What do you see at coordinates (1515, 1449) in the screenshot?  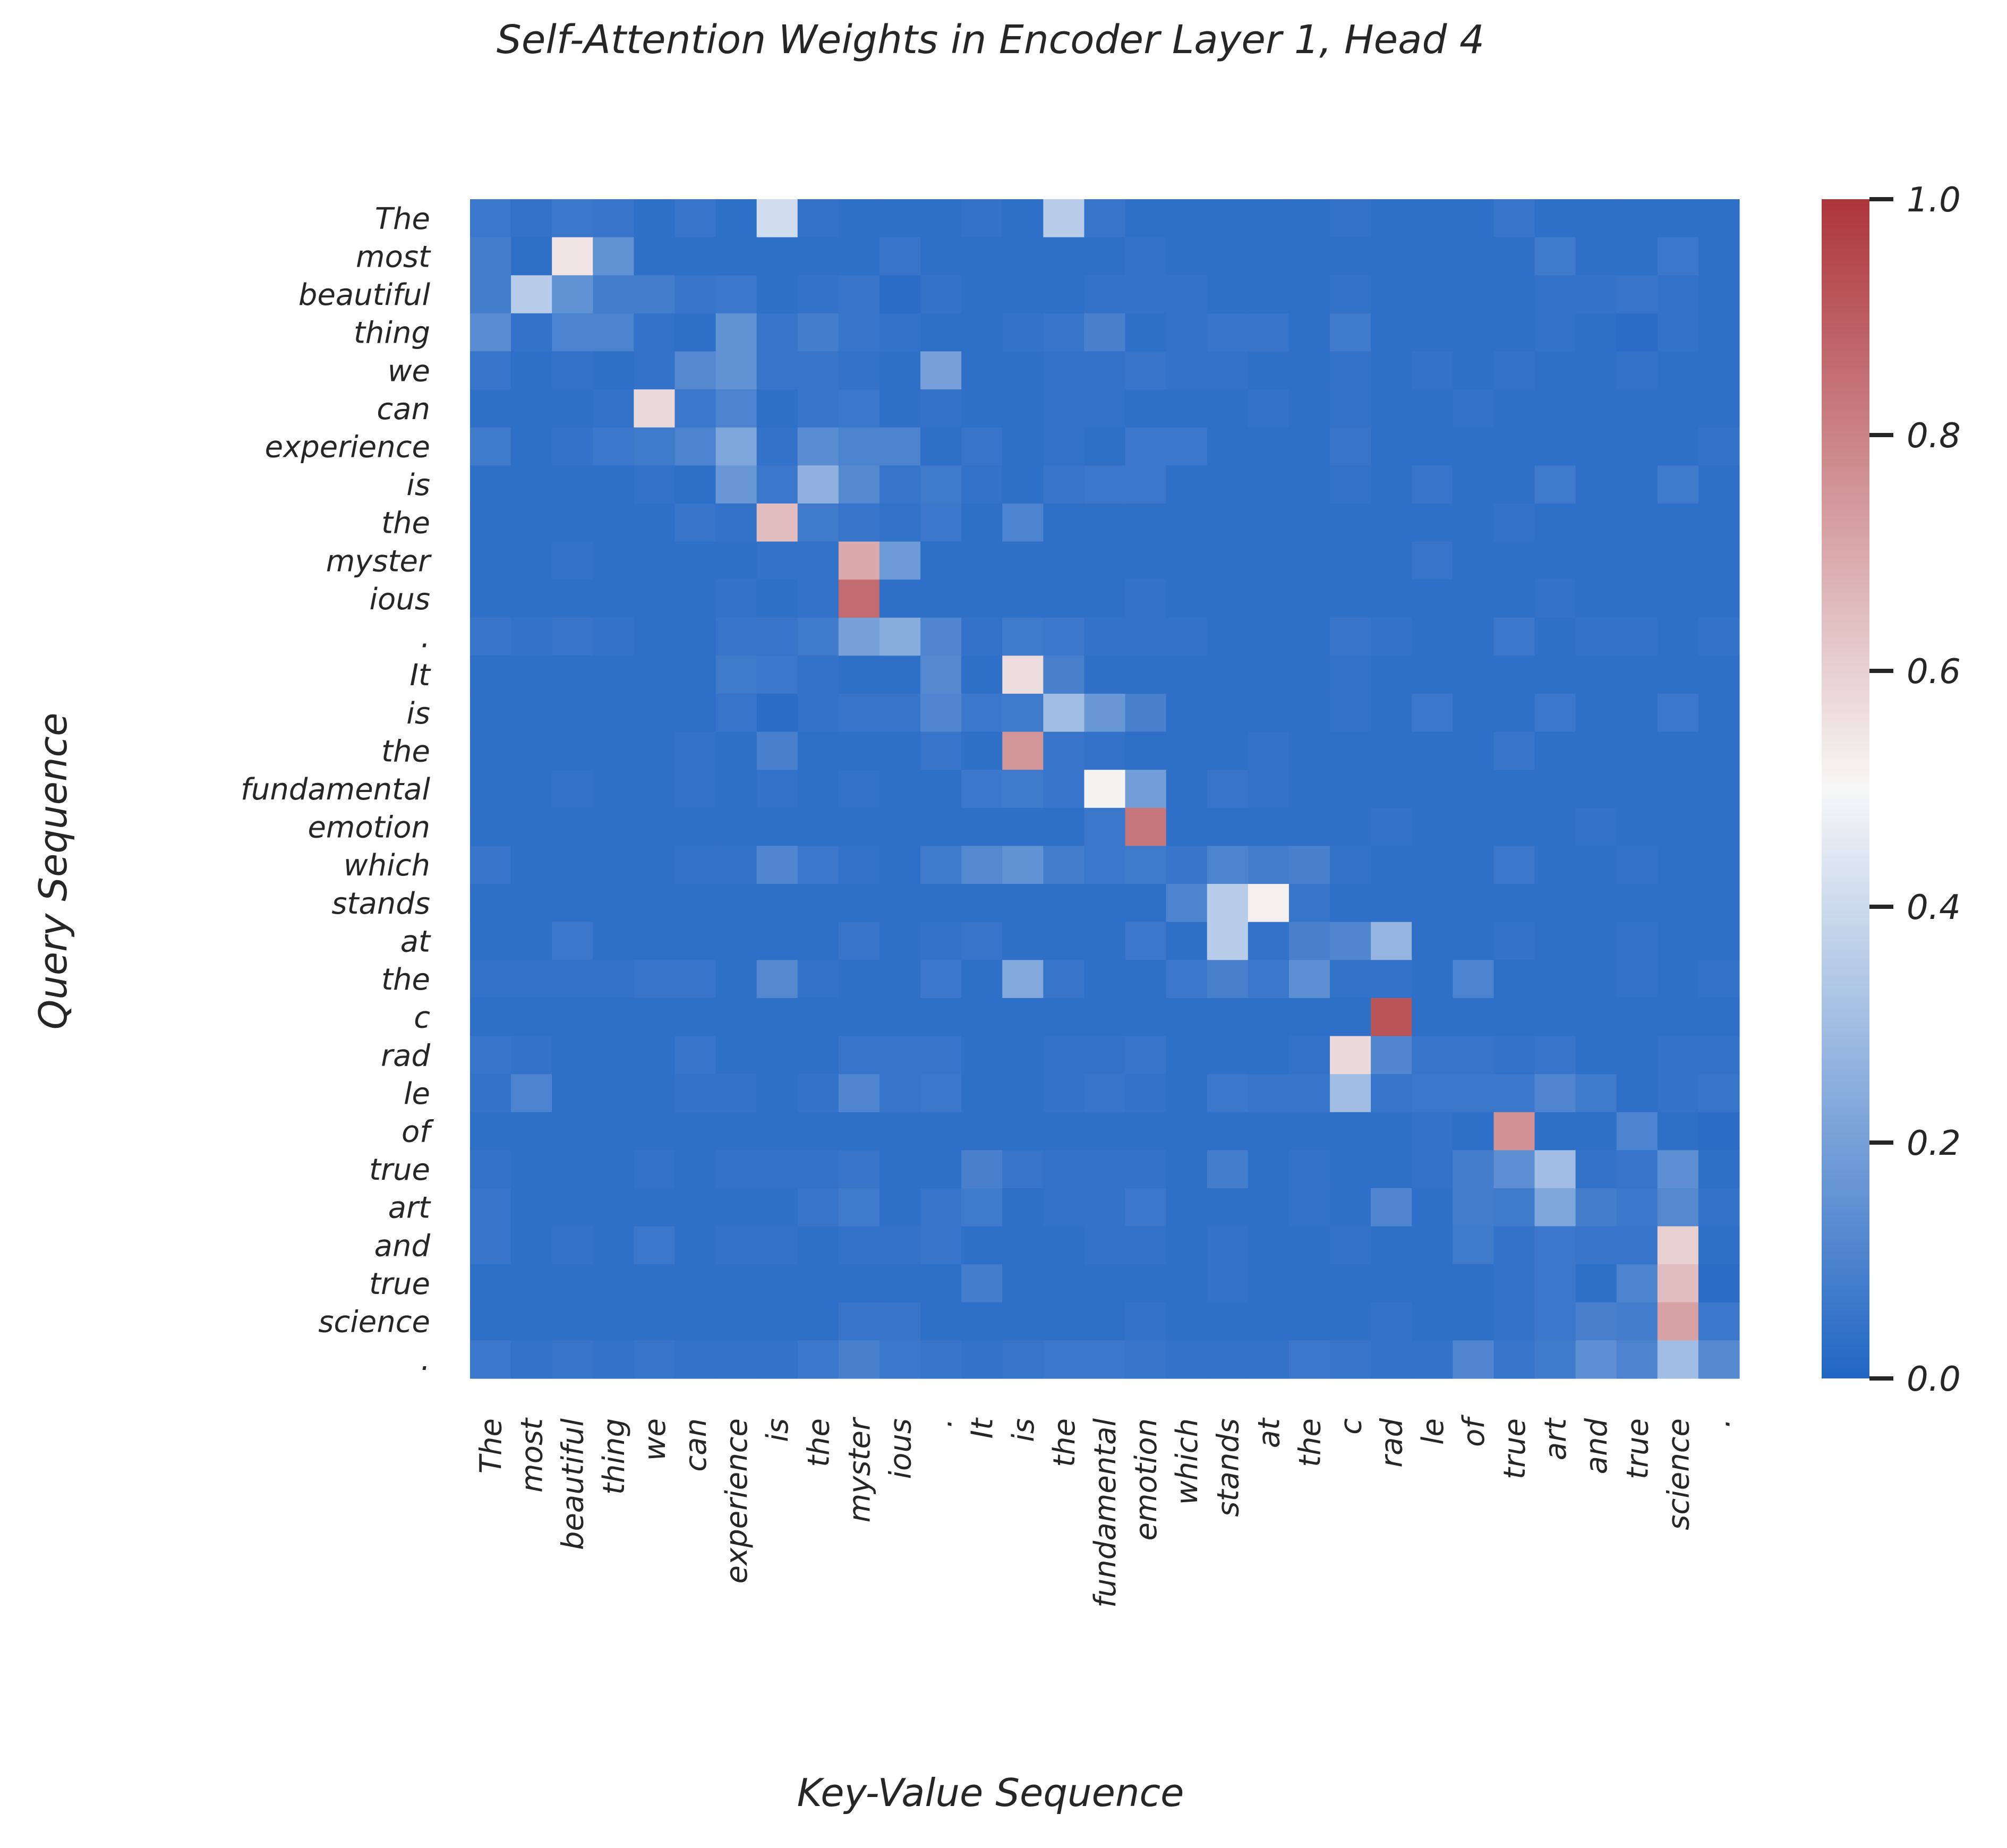 I see `x-tick-label: true` at bounding box center [1515, 1449].